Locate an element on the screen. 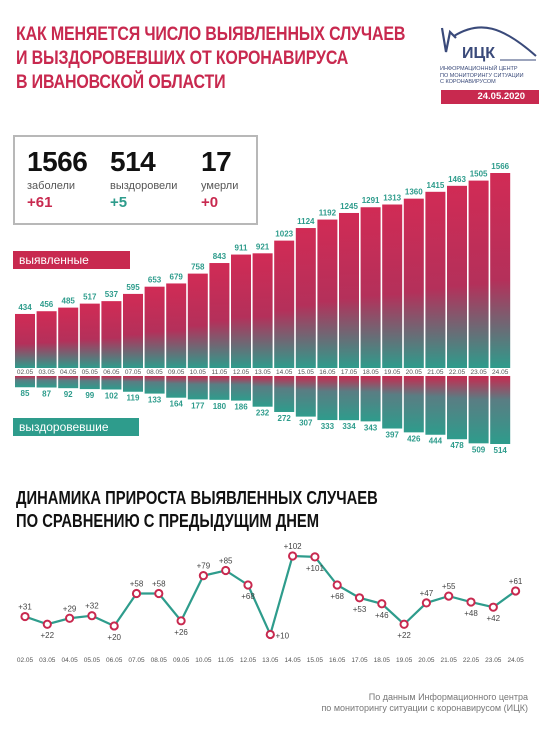 Image resolution: width=550 pixels, height=734 pixels. line-chart-title-line-2: по сравнению с предыдущим днем is located at coordinates (168, 521).